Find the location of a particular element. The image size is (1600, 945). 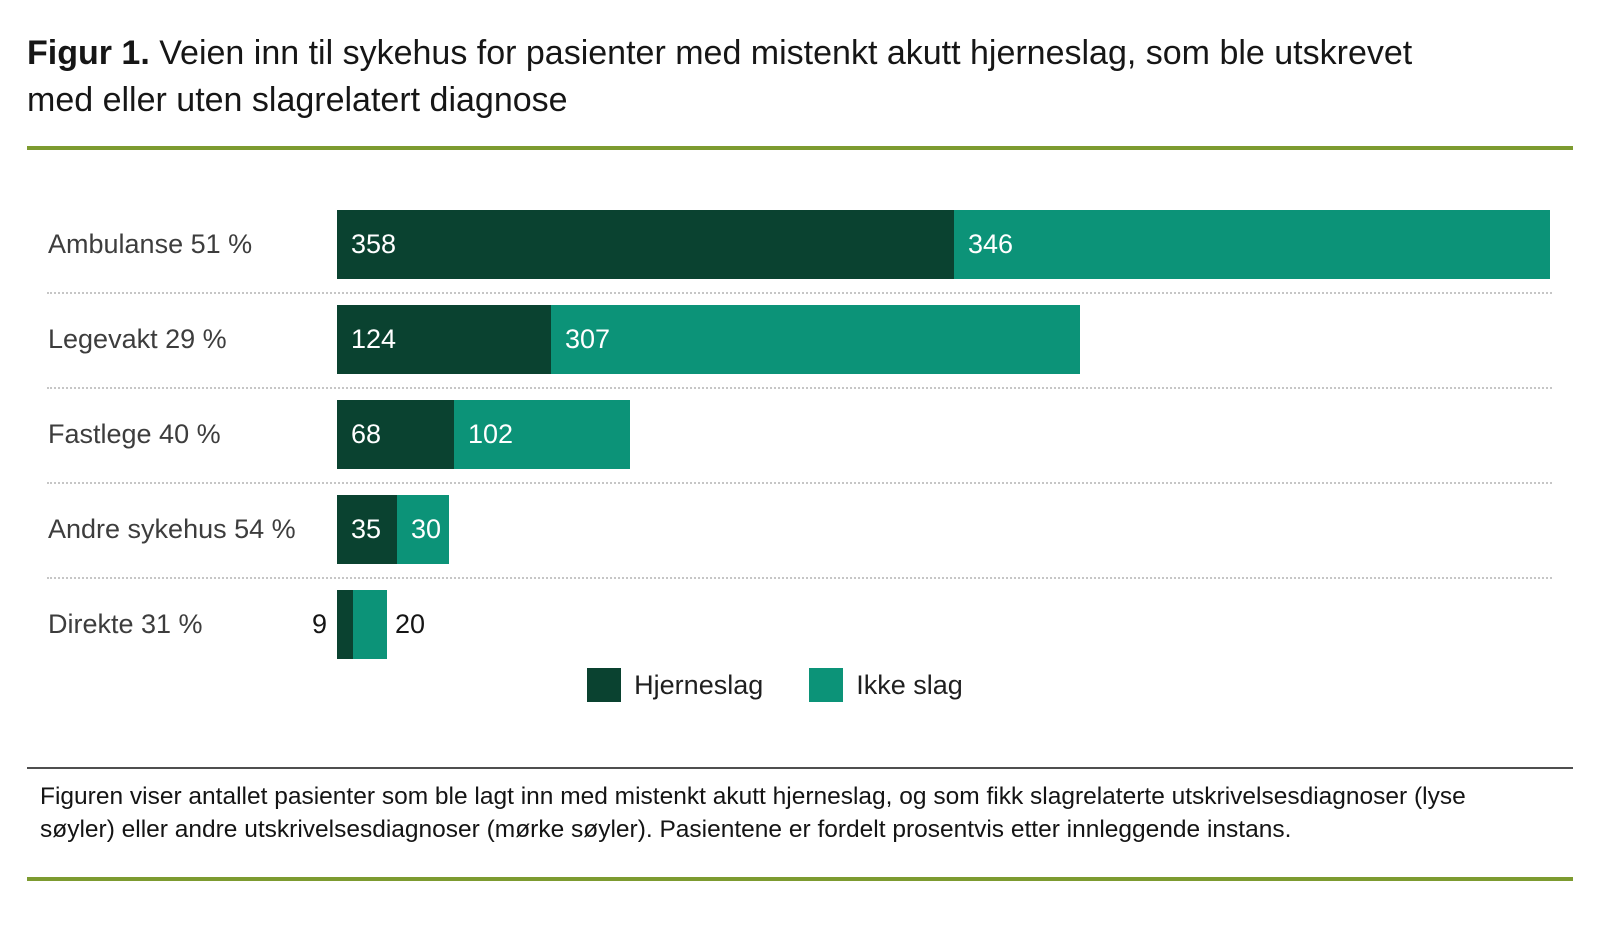

bar-value-label: 9 is located at coordinates (319, 624).